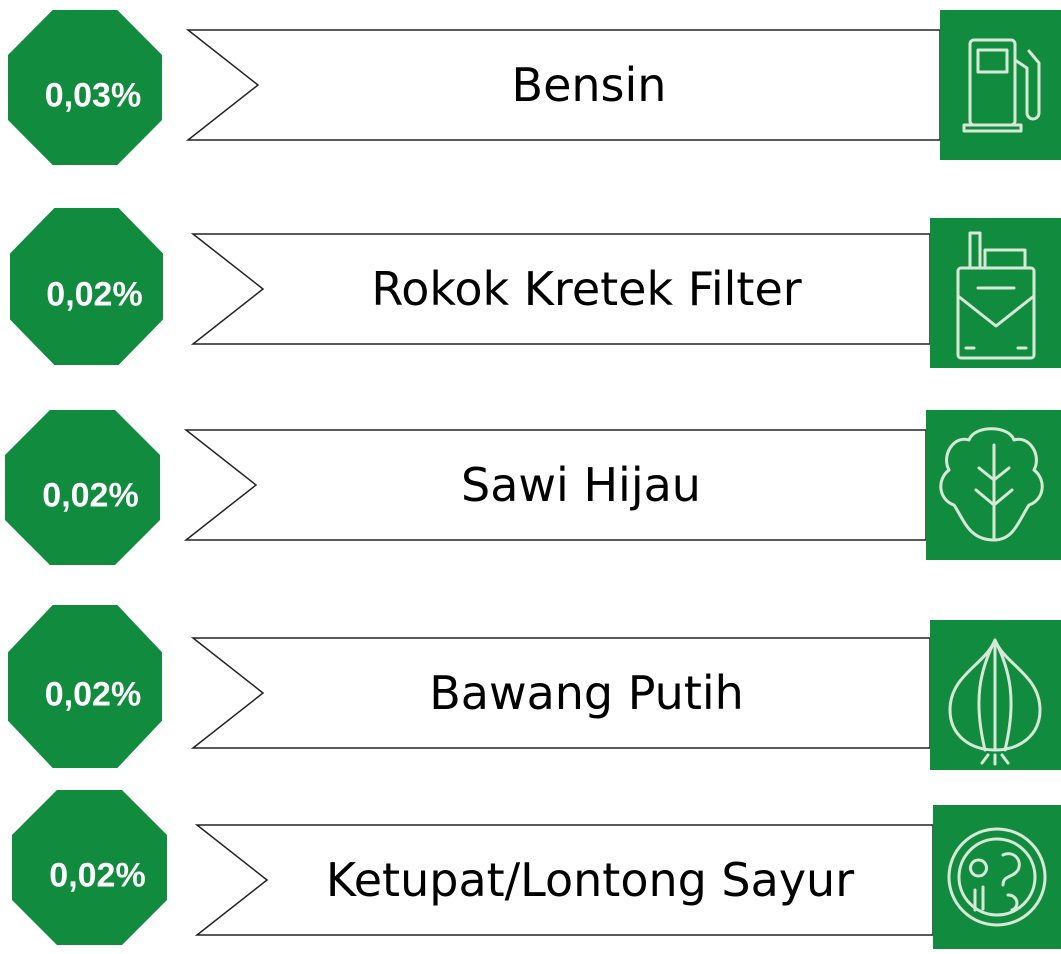  What do you see at coordinates (589, 85) in the screenshot?
I see `item-label: Bensin` at bounding box center [589, 85].